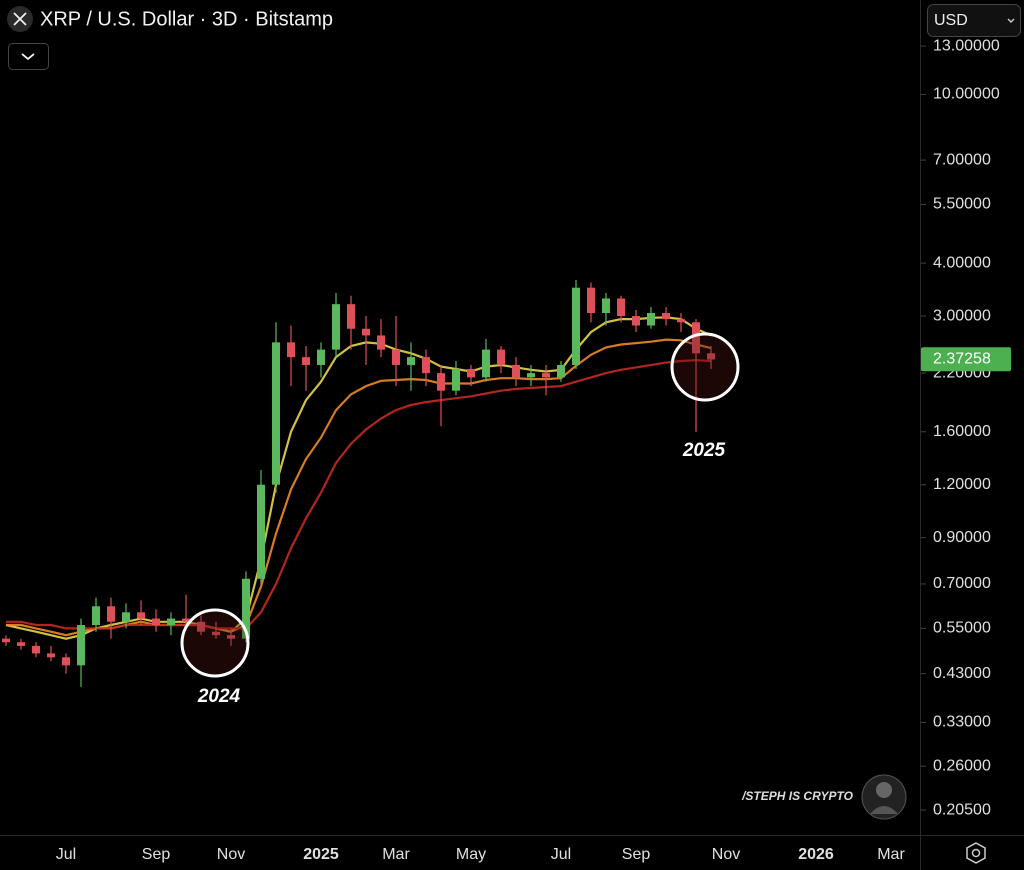  Describe the element at coordinates (962, 583) in the screenshot. I see `y-tick-label: 0.70000` at that location.